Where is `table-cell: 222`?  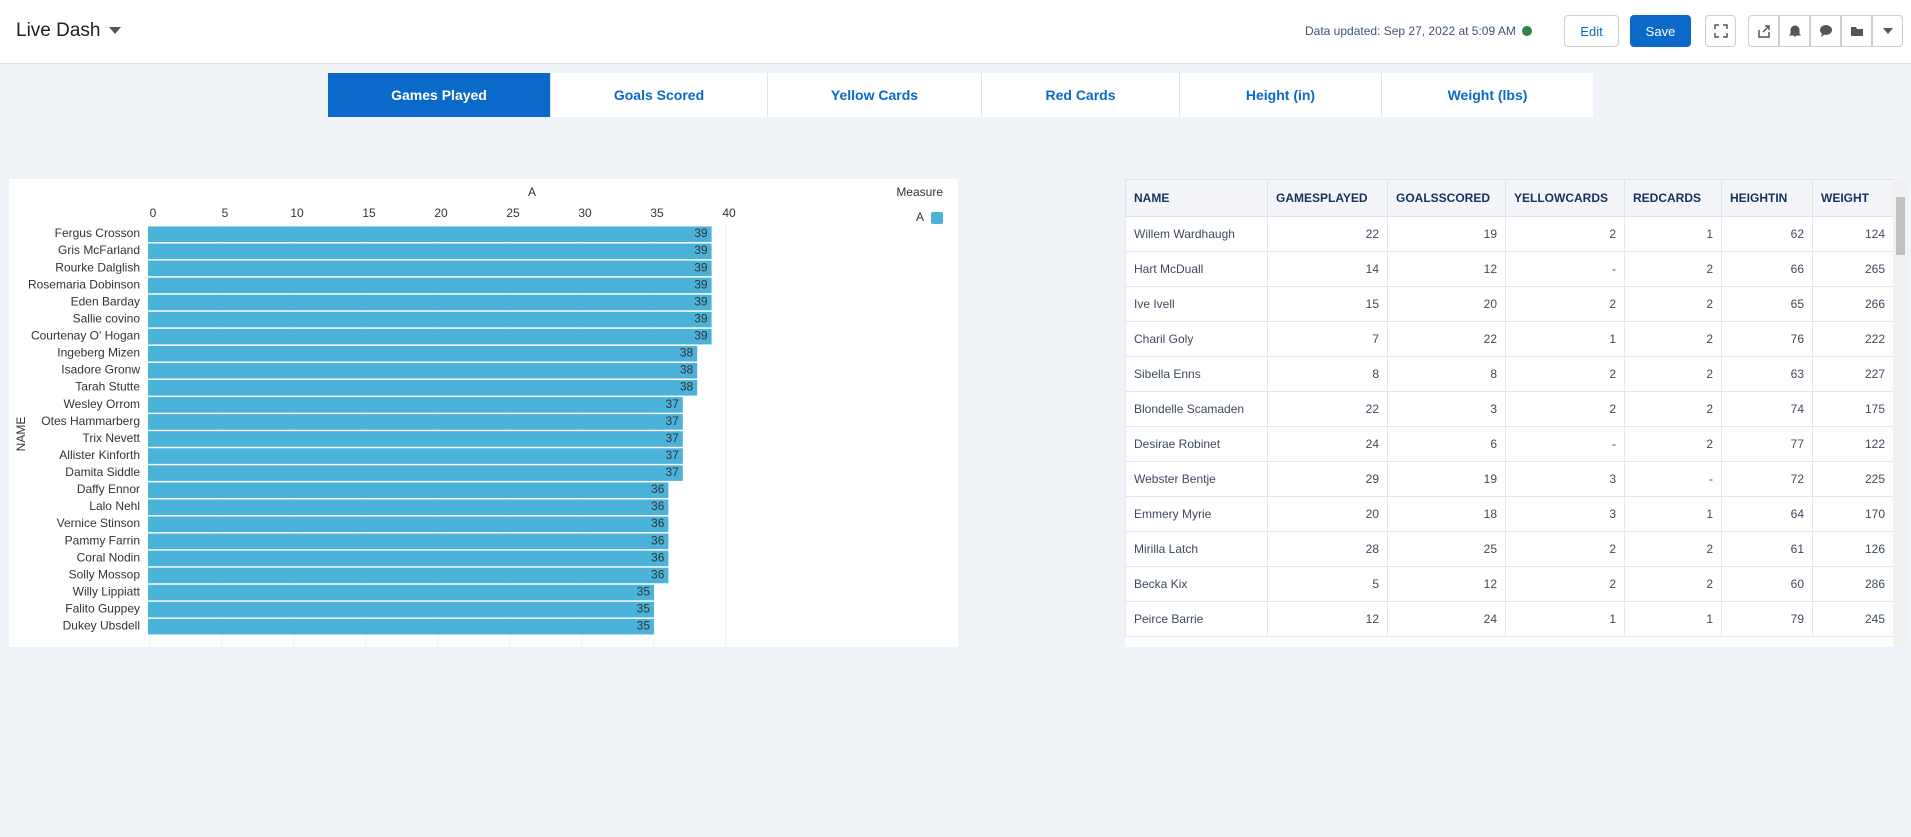
table-cell: 222 is located at coordinates (1853, 339).